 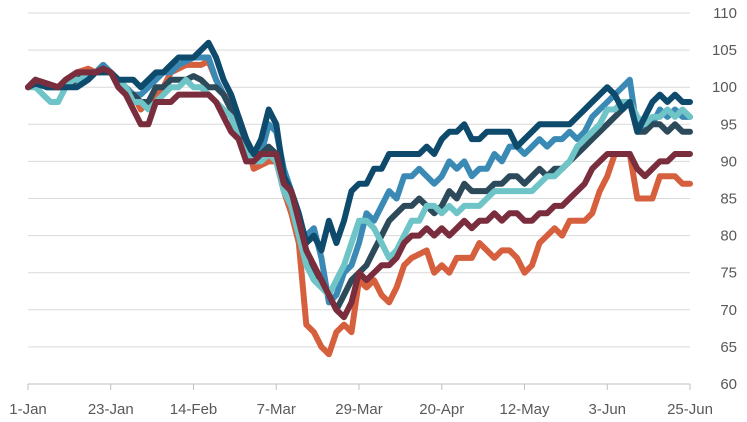 What do you see at coordinates (276, 409) in the screenshot?
I see `x-tick-label: 7-Mar` at bounding box center [276, 409].